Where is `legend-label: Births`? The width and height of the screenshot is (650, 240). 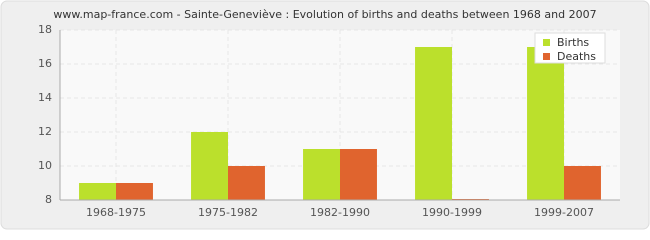
legend-label: Births is located at coordinates (573, 42).